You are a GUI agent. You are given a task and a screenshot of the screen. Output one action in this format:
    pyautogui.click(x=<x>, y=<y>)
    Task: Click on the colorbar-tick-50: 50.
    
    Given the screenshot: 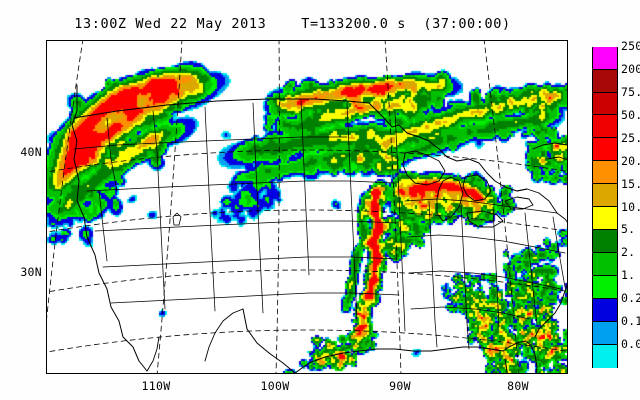 What is the action you would take?
    pyautogui.click(x=630, y=114)
    